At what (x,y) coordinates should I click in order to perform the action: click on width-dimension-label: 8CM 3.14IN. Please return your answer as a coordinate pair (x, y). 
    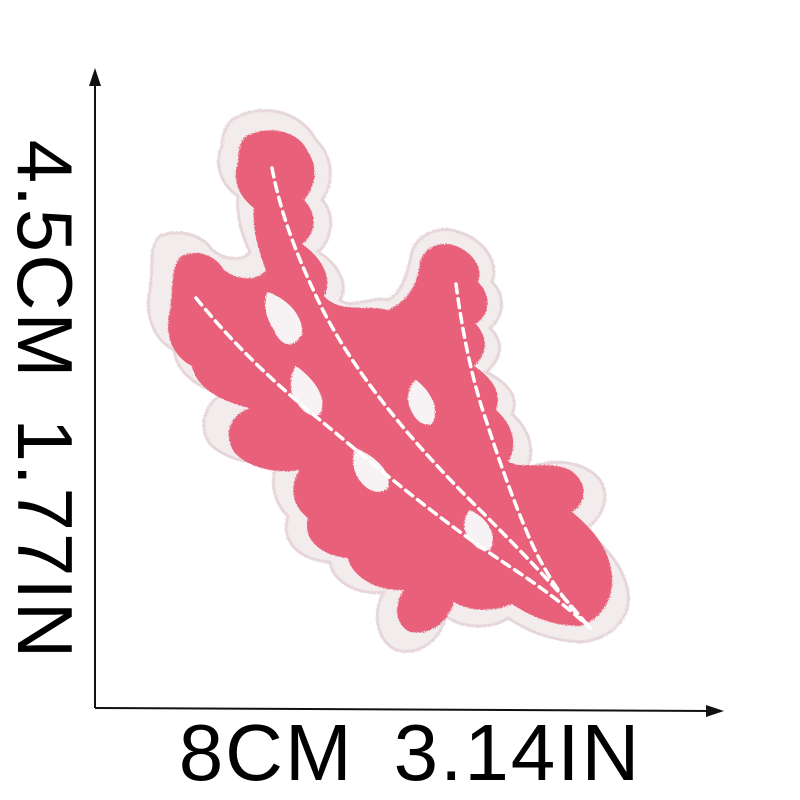
    Looking at the image, I should click on (410, 753).